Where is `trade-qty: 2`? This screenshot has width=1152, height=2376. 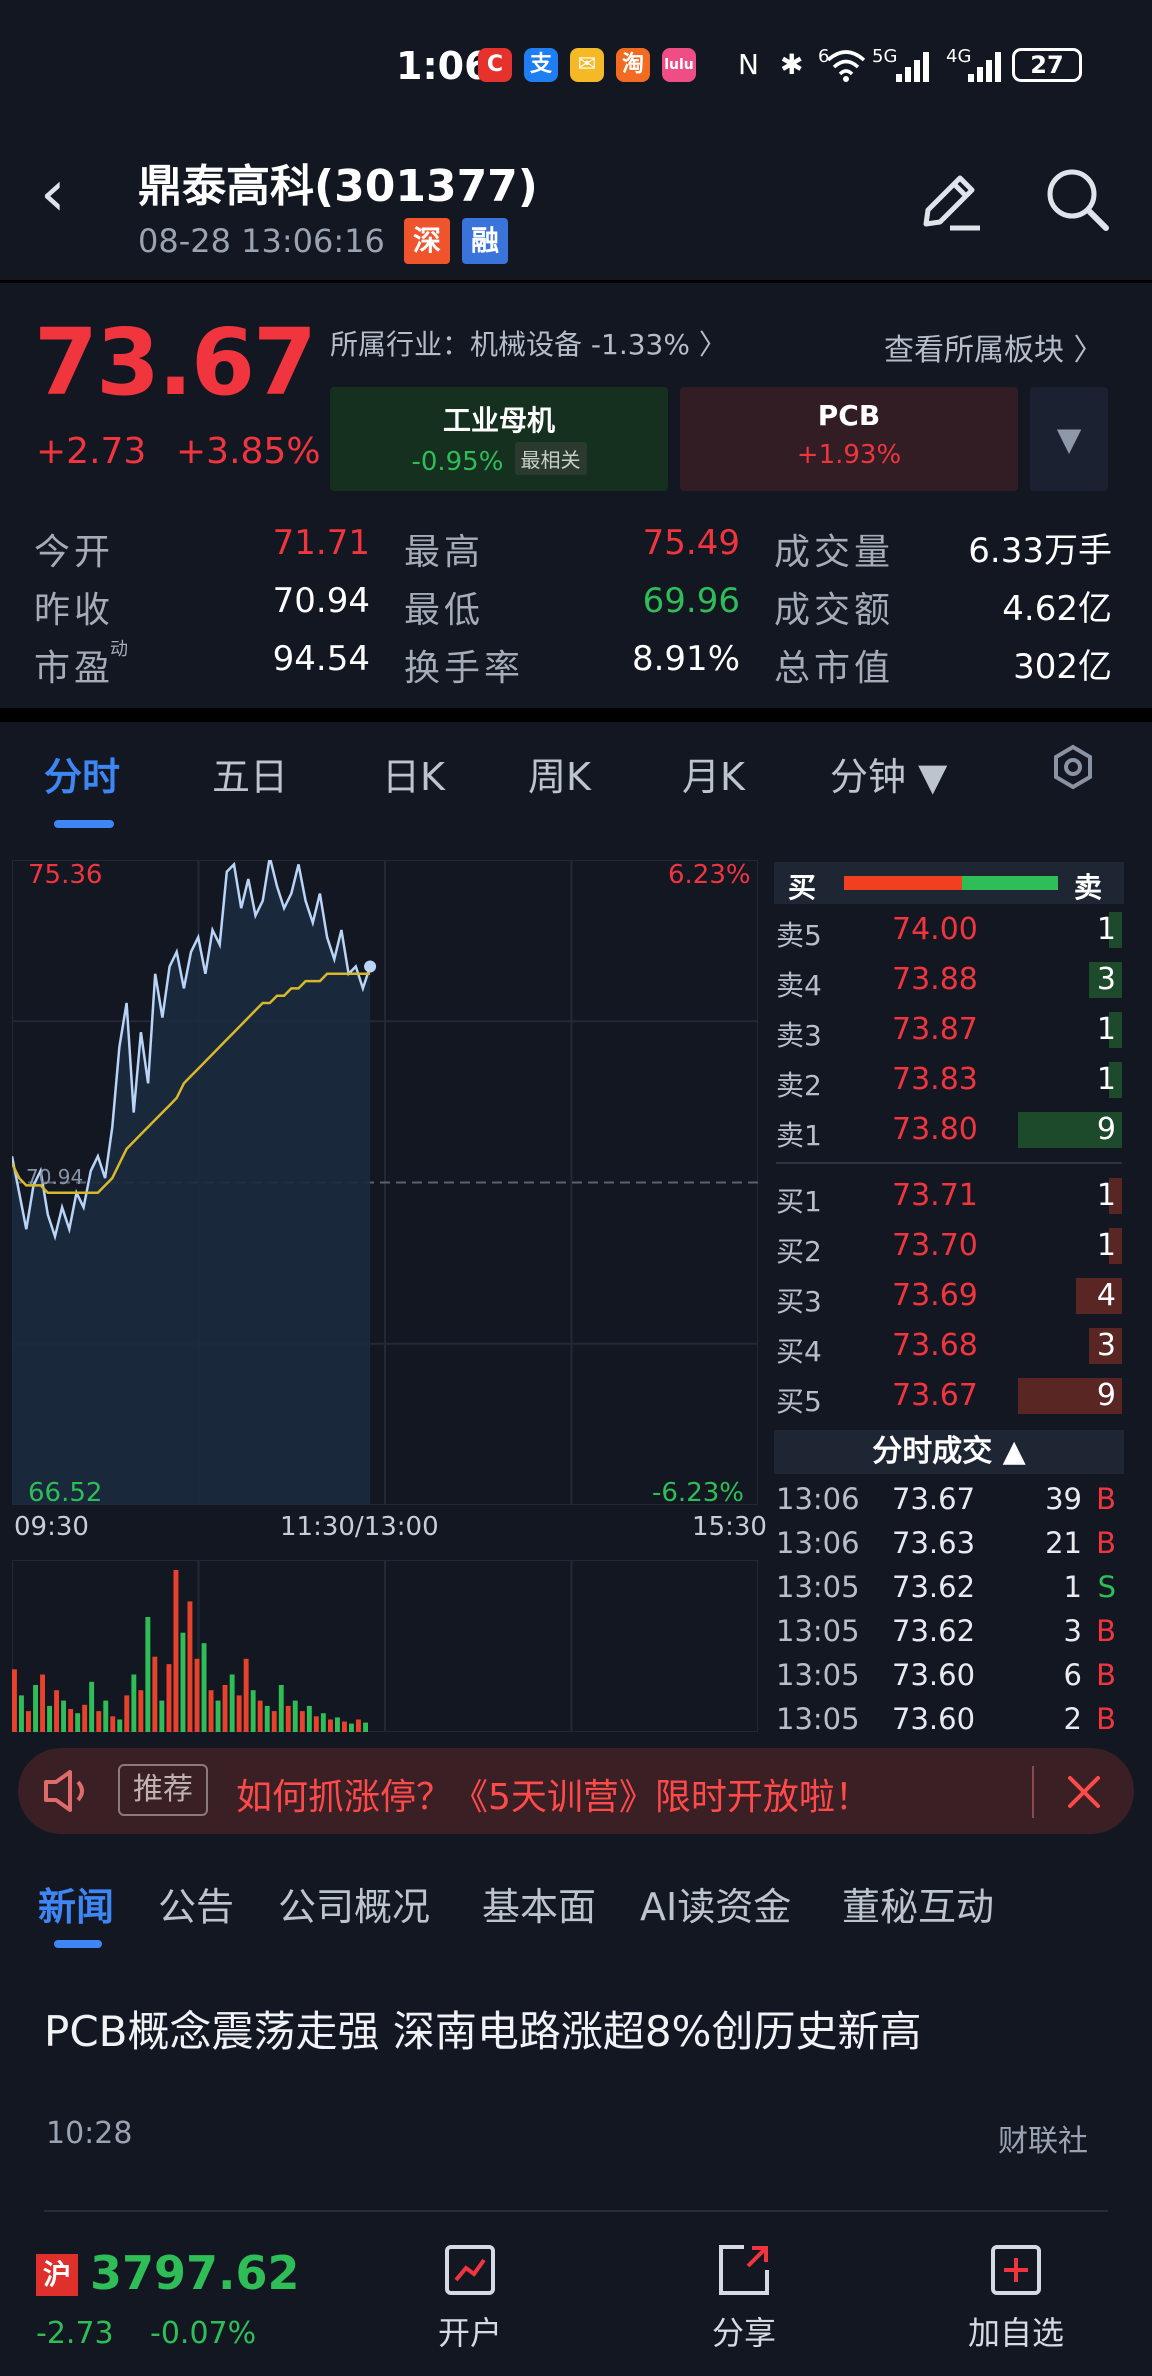 trade-qty: 2 is located at coordinates (1072, 1719).